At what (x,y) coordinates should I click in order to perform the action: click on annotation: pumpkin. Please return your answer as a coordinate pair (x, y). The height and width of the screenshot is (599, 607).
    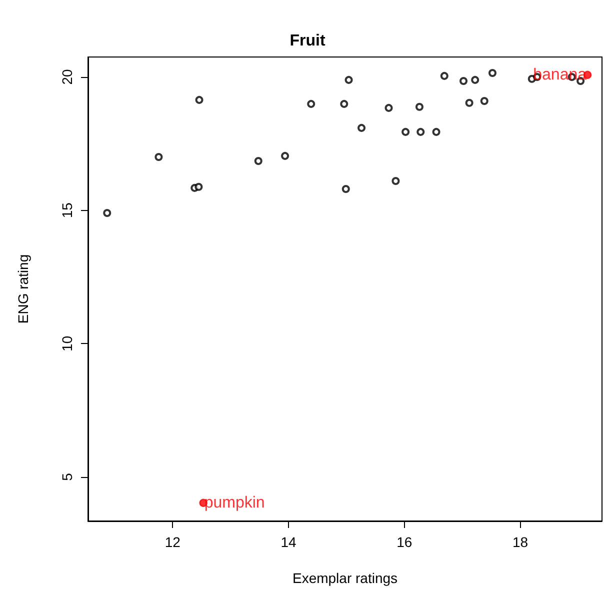
    Looking at the image, I should click on (234, 503).